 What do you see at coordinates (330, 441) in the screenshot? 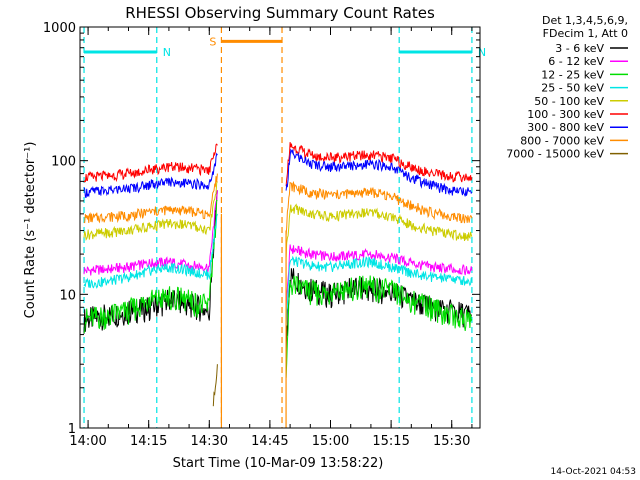
I see `x-tick-label-4: 15:00` at bounding box center [330, 441].